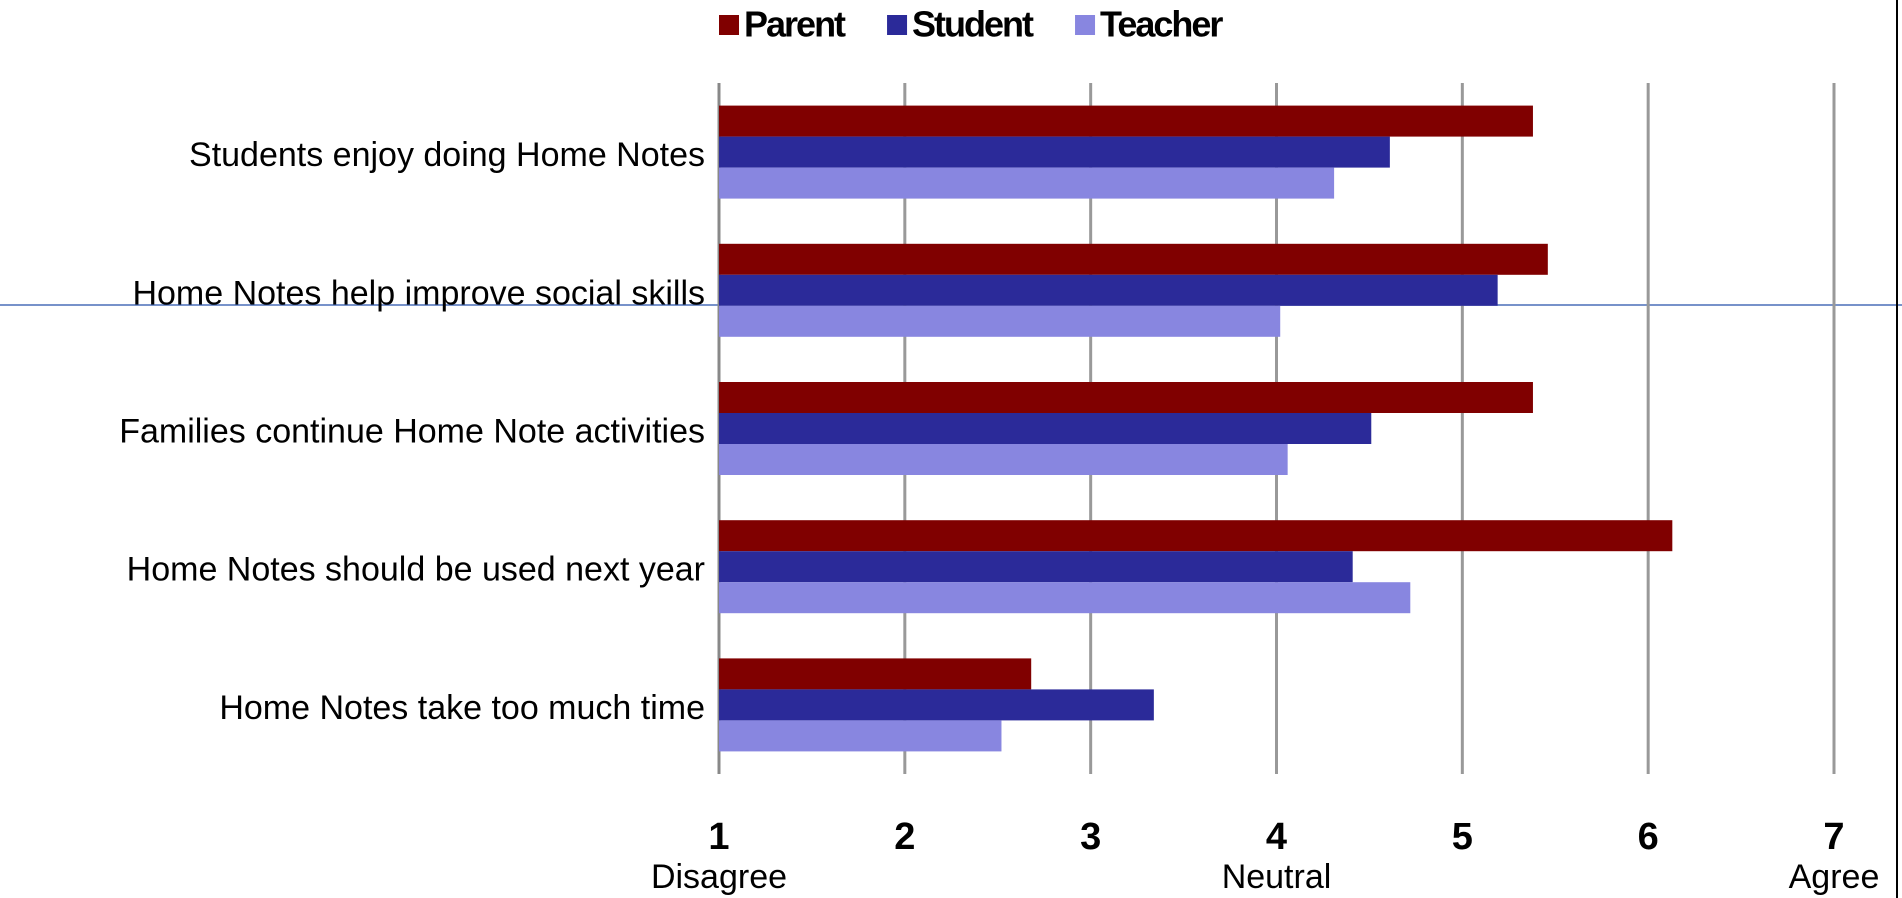 The image size is (1902, 898). What do you see at coordinates (412, 431) in the screenshot?
I see `y-tick-label: Families continue Home Note activities` at bounding box center [412, 431].